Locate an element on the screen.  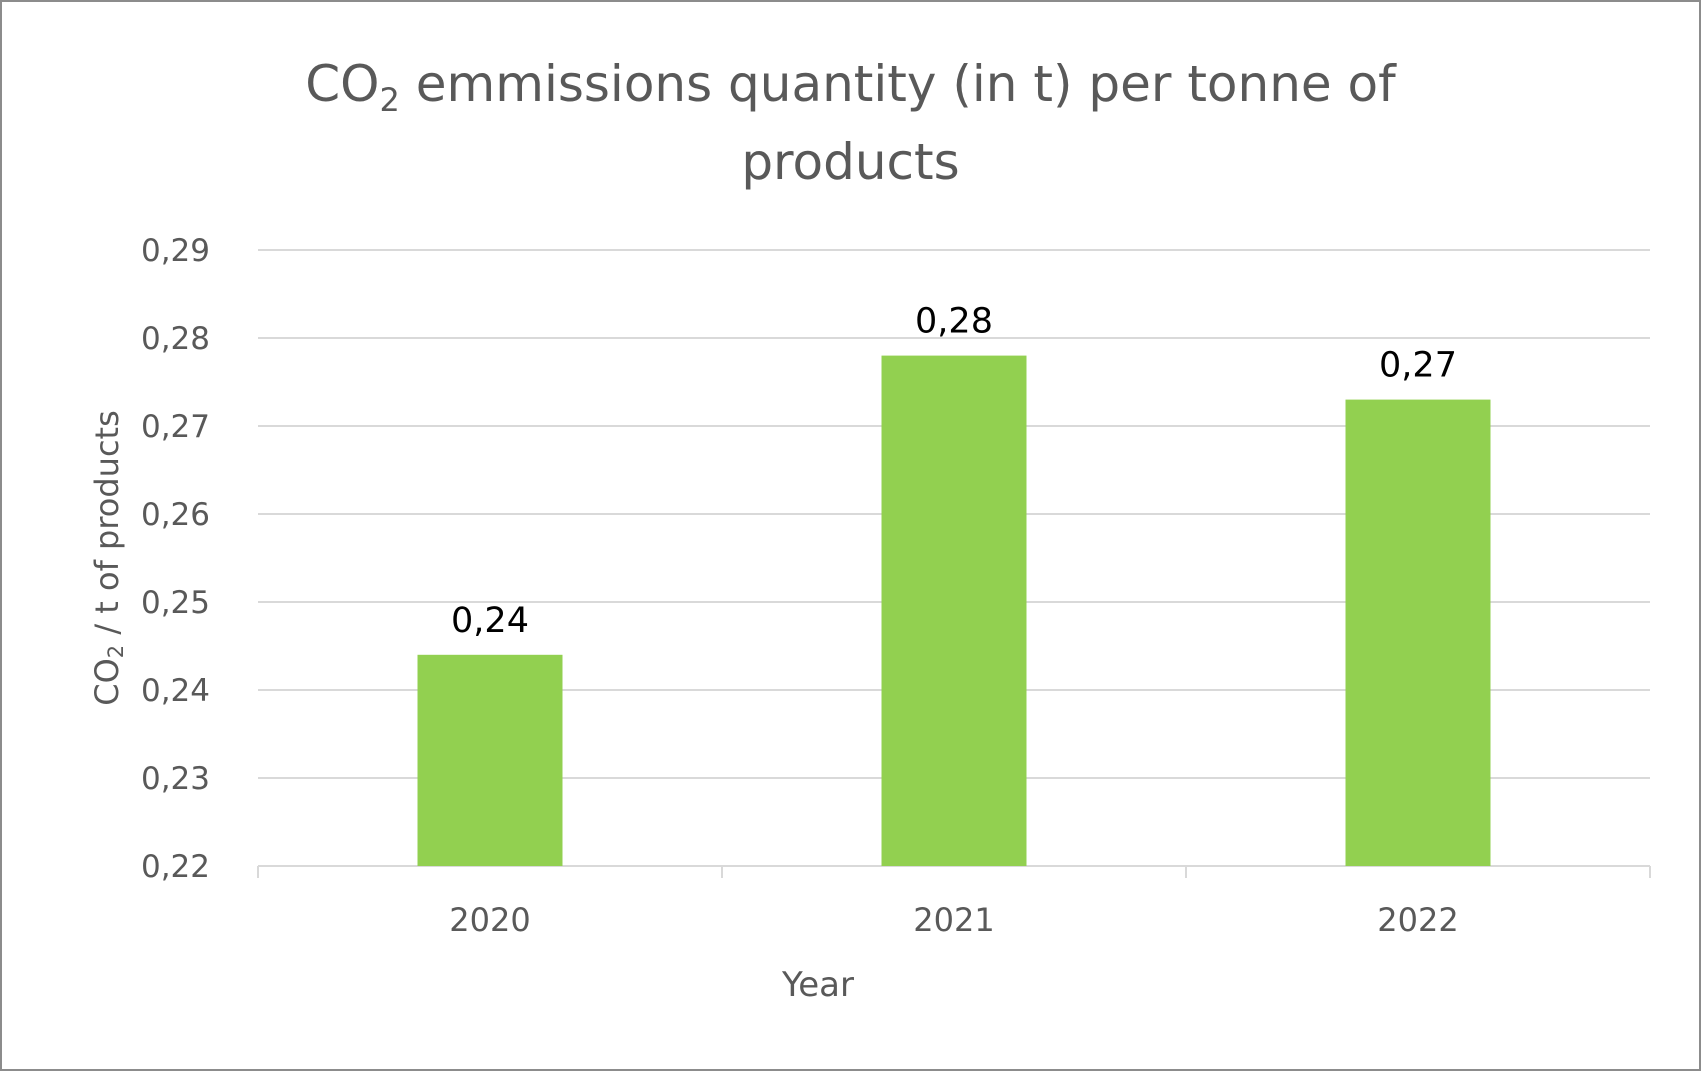
x-tick-label: 2022 is located at coordinates (1417, 920).